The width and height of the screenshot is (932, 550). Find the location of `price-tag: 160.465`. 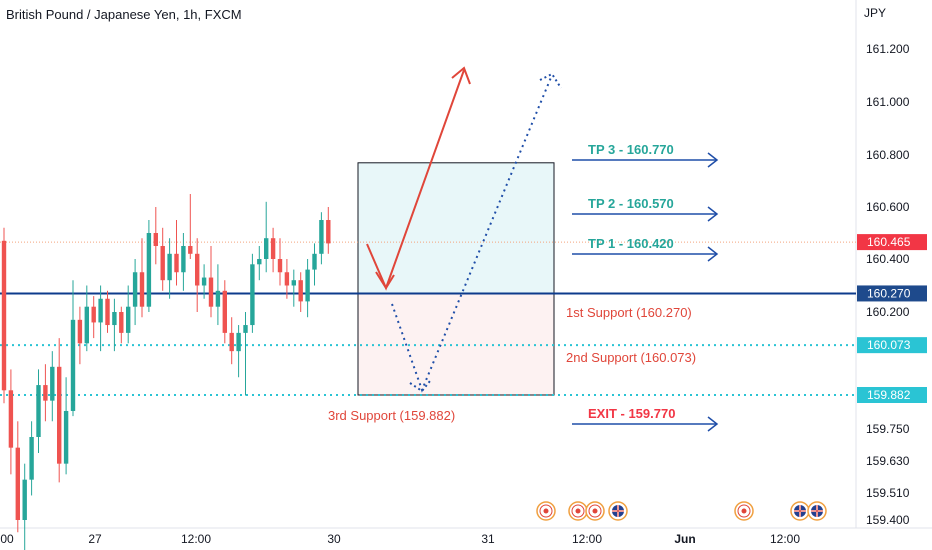

price-tag: 160.465 is located at coordinates (892, 242).